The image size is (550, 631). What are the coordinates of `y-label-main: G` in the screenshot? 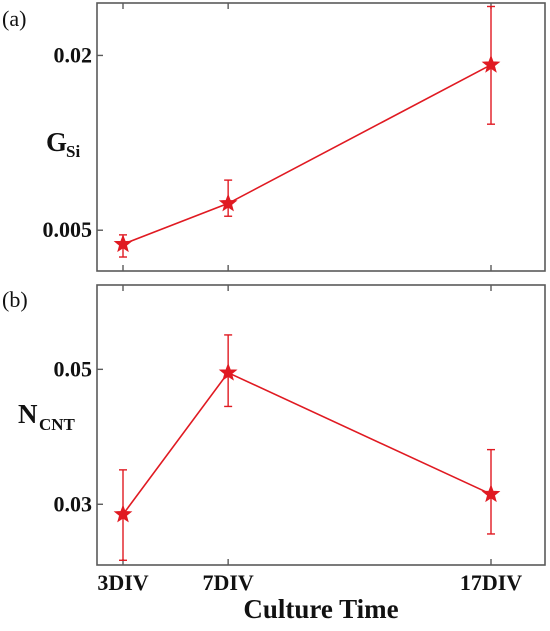 It's located at (56, 142).